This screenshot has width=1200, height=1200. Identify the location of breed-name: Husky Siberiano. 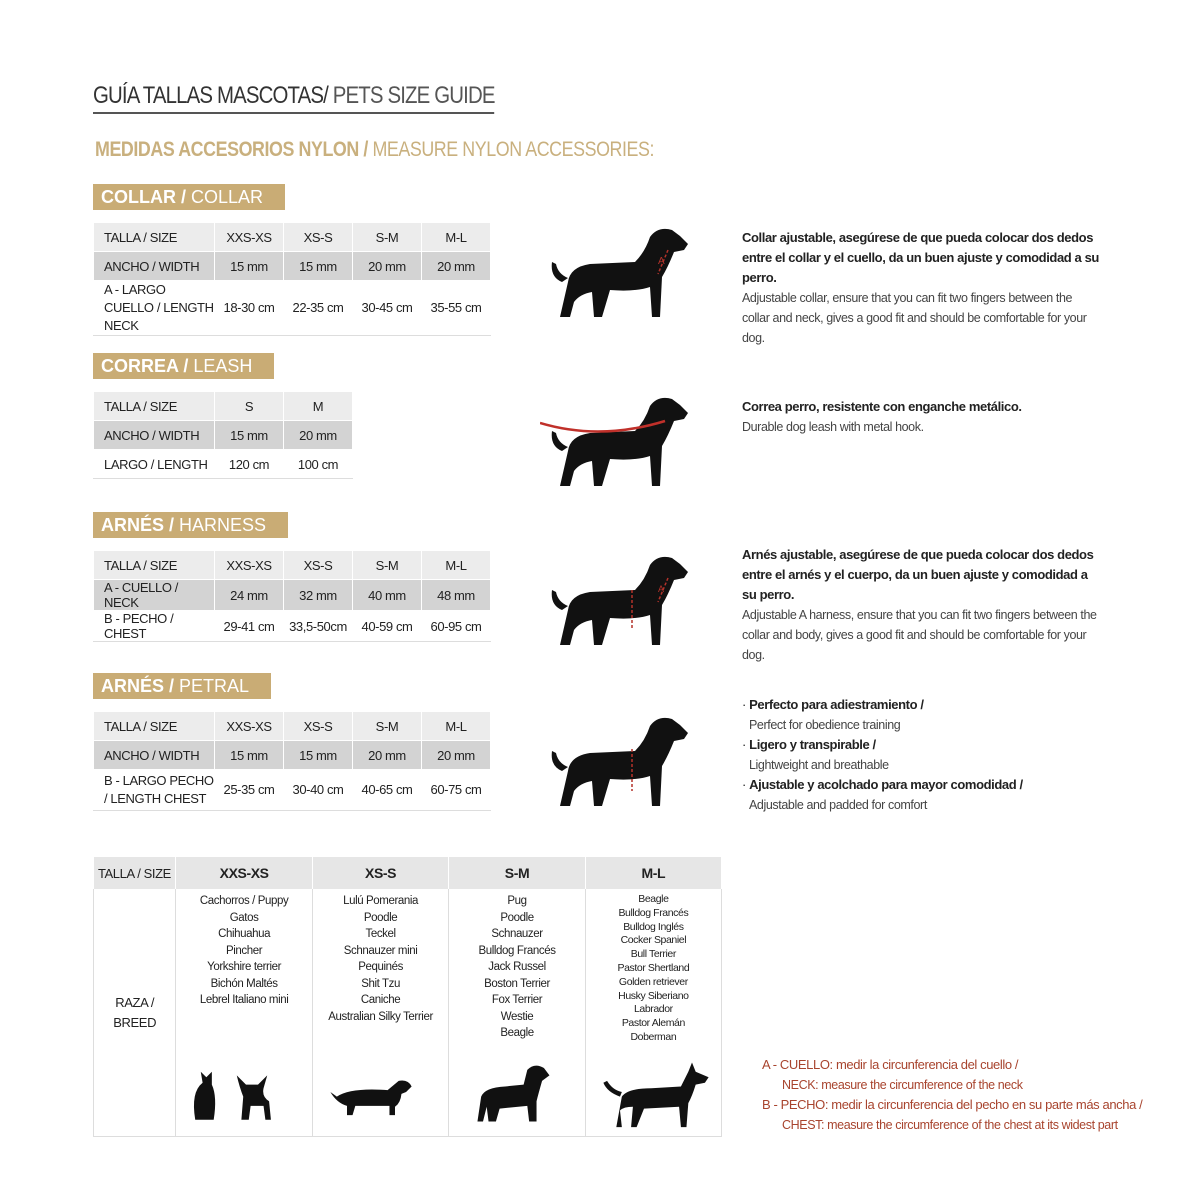
(653, 995).